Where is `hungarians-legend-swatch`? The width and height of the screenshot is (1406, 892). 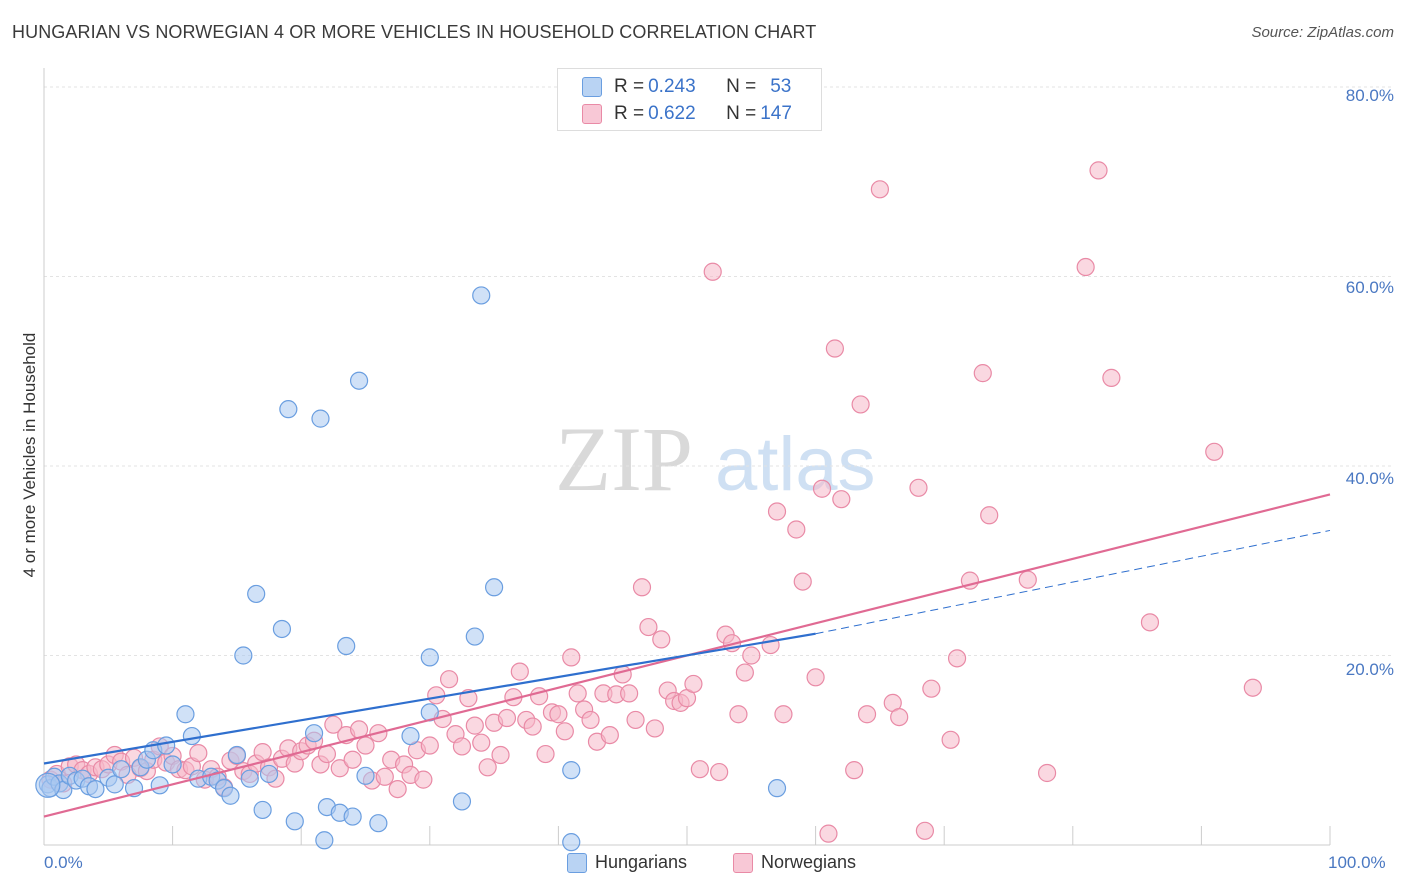 hungarians-legend-swatch is located at coordinates (577, 862).